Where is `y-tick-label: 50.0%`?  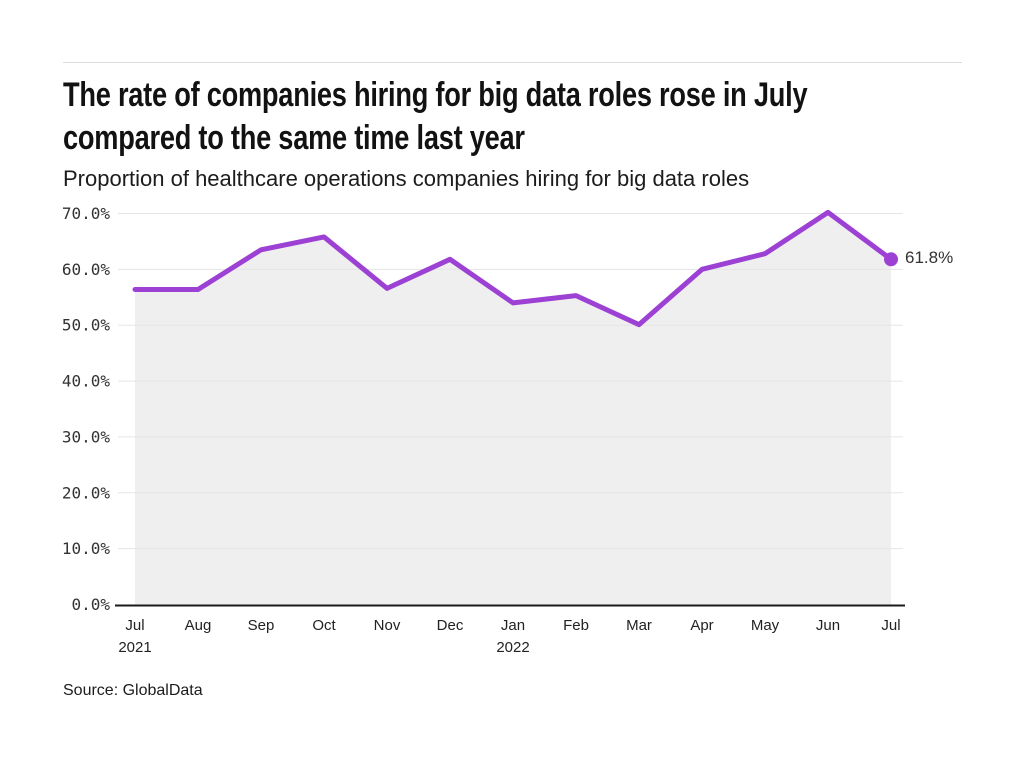 y-tick-label: 50.0% is located at coordinates (86, 325).